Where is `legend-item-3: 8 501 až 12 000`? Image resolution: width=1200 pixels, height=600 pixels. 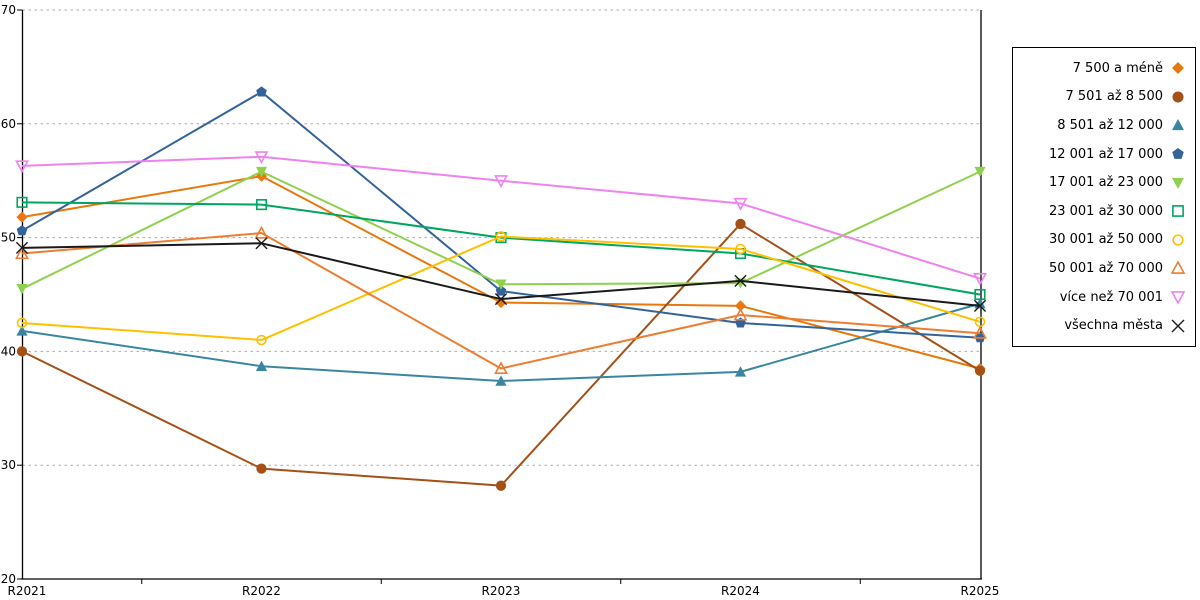 legend-item-3: 8 501 až 12 000 is located at coordinates (1104, 125).